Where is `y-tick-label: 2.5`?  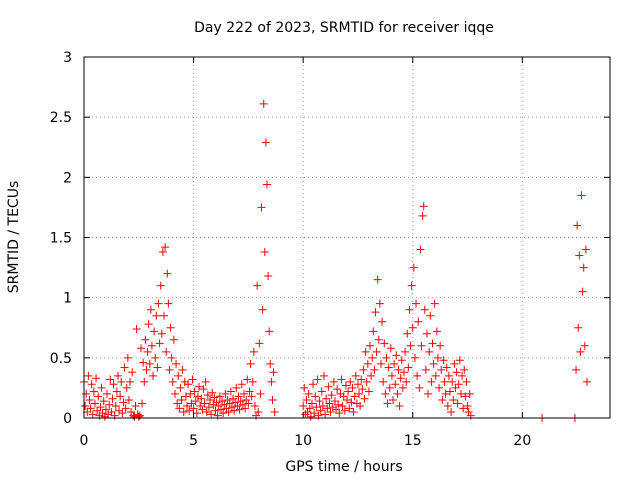 y-tick-label: 2.5 is located at coordinates (61, 118).